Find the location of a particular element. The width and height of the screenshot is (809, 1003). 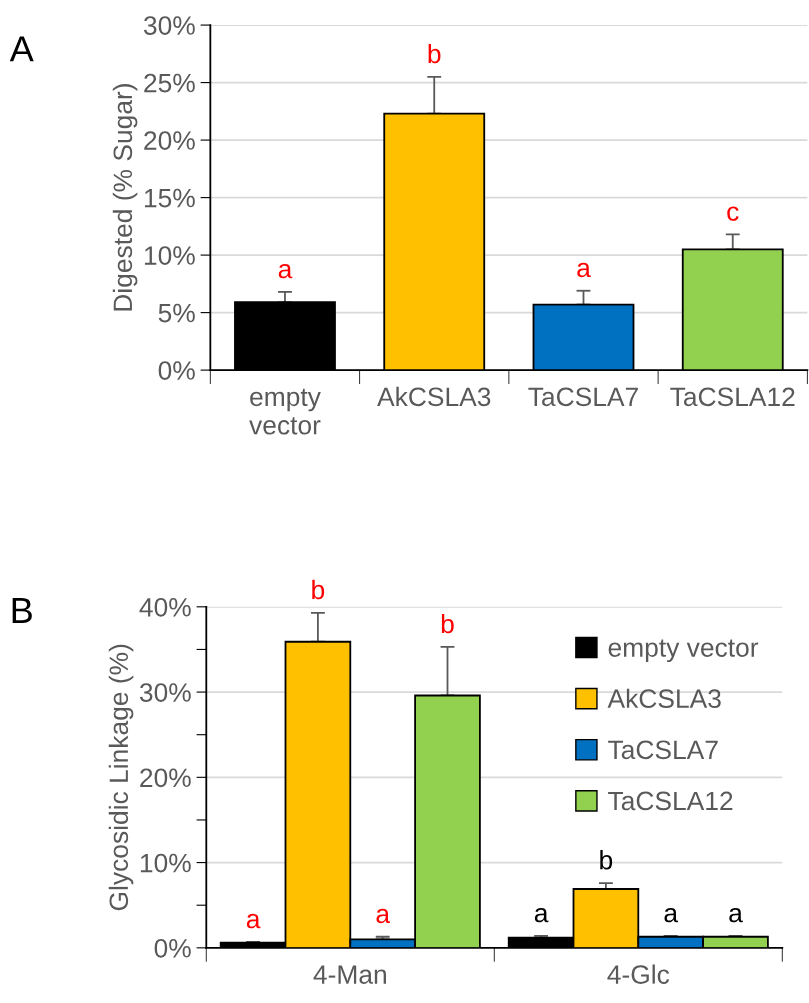

legend-label: empty vector is located at coordinates (683, 651).